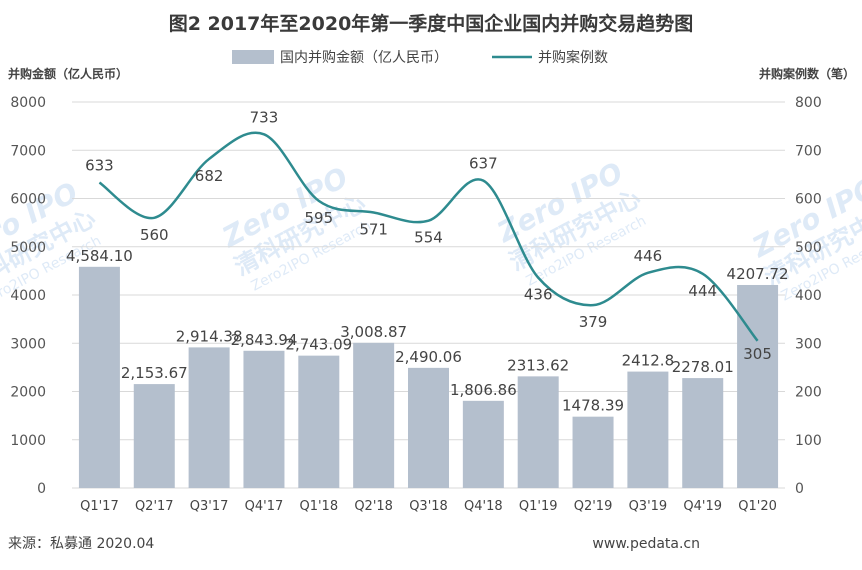 This screenshot has width=862, height=570. What do you see at coordinates (807, 73) in the screenshot?
I see `y-axis-right-title: 并购案例数（笔）` at bounding box center [807, 73].